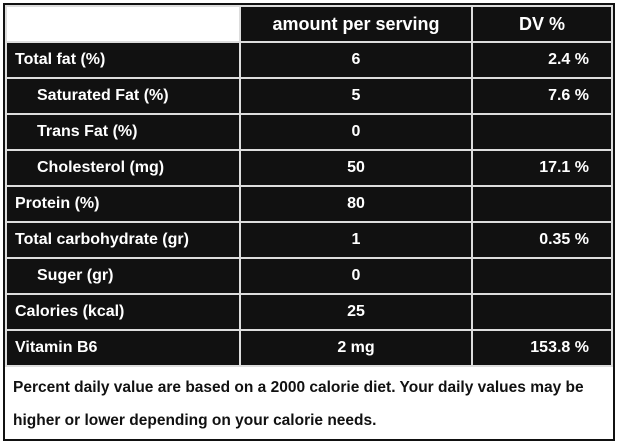 The height and width of the screenshot is (446, 620). I want to click on row-value: 17.1 %, so click(542, 168).